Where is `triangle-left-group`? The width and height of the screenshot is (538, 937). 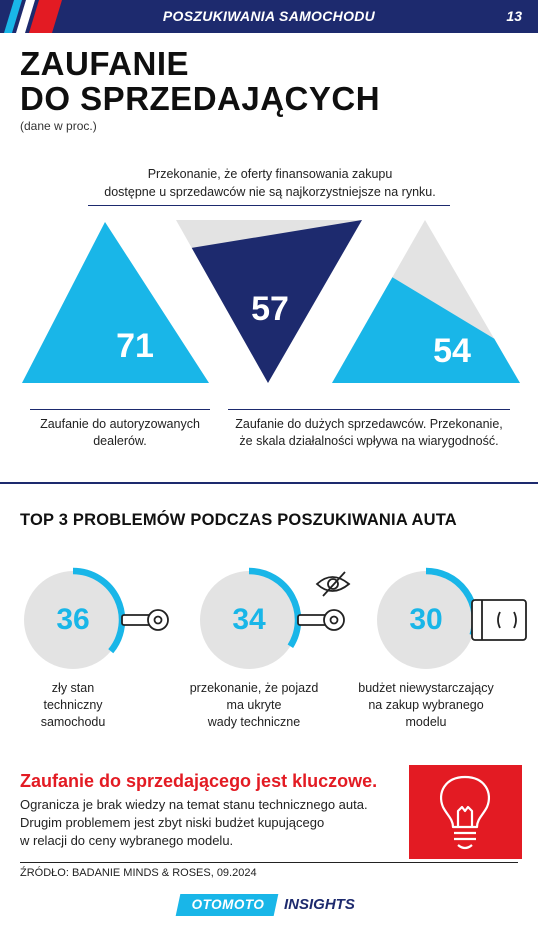
triangle-left-group is located at coordinates (115, 302).